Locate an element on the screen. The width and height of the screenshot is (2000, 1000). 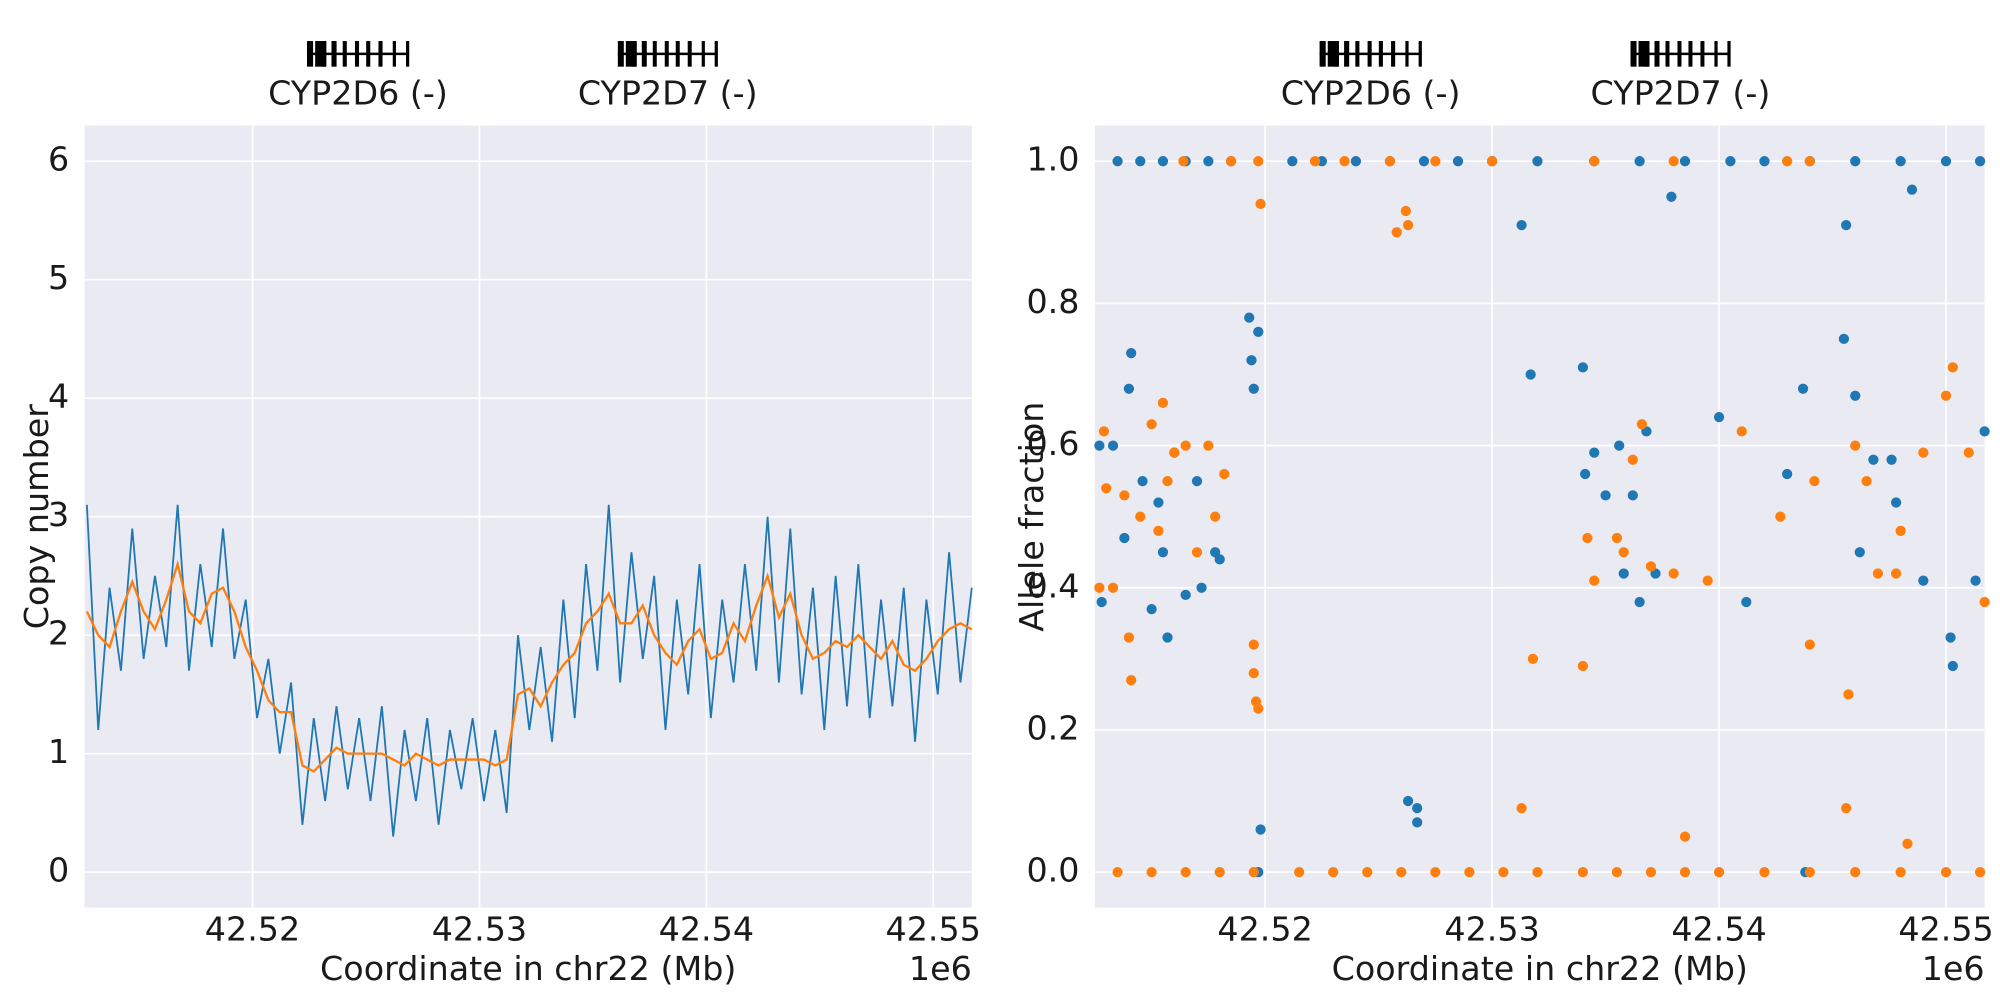
x-tick-label: 42.54 is located at coordinates (1718, 928).